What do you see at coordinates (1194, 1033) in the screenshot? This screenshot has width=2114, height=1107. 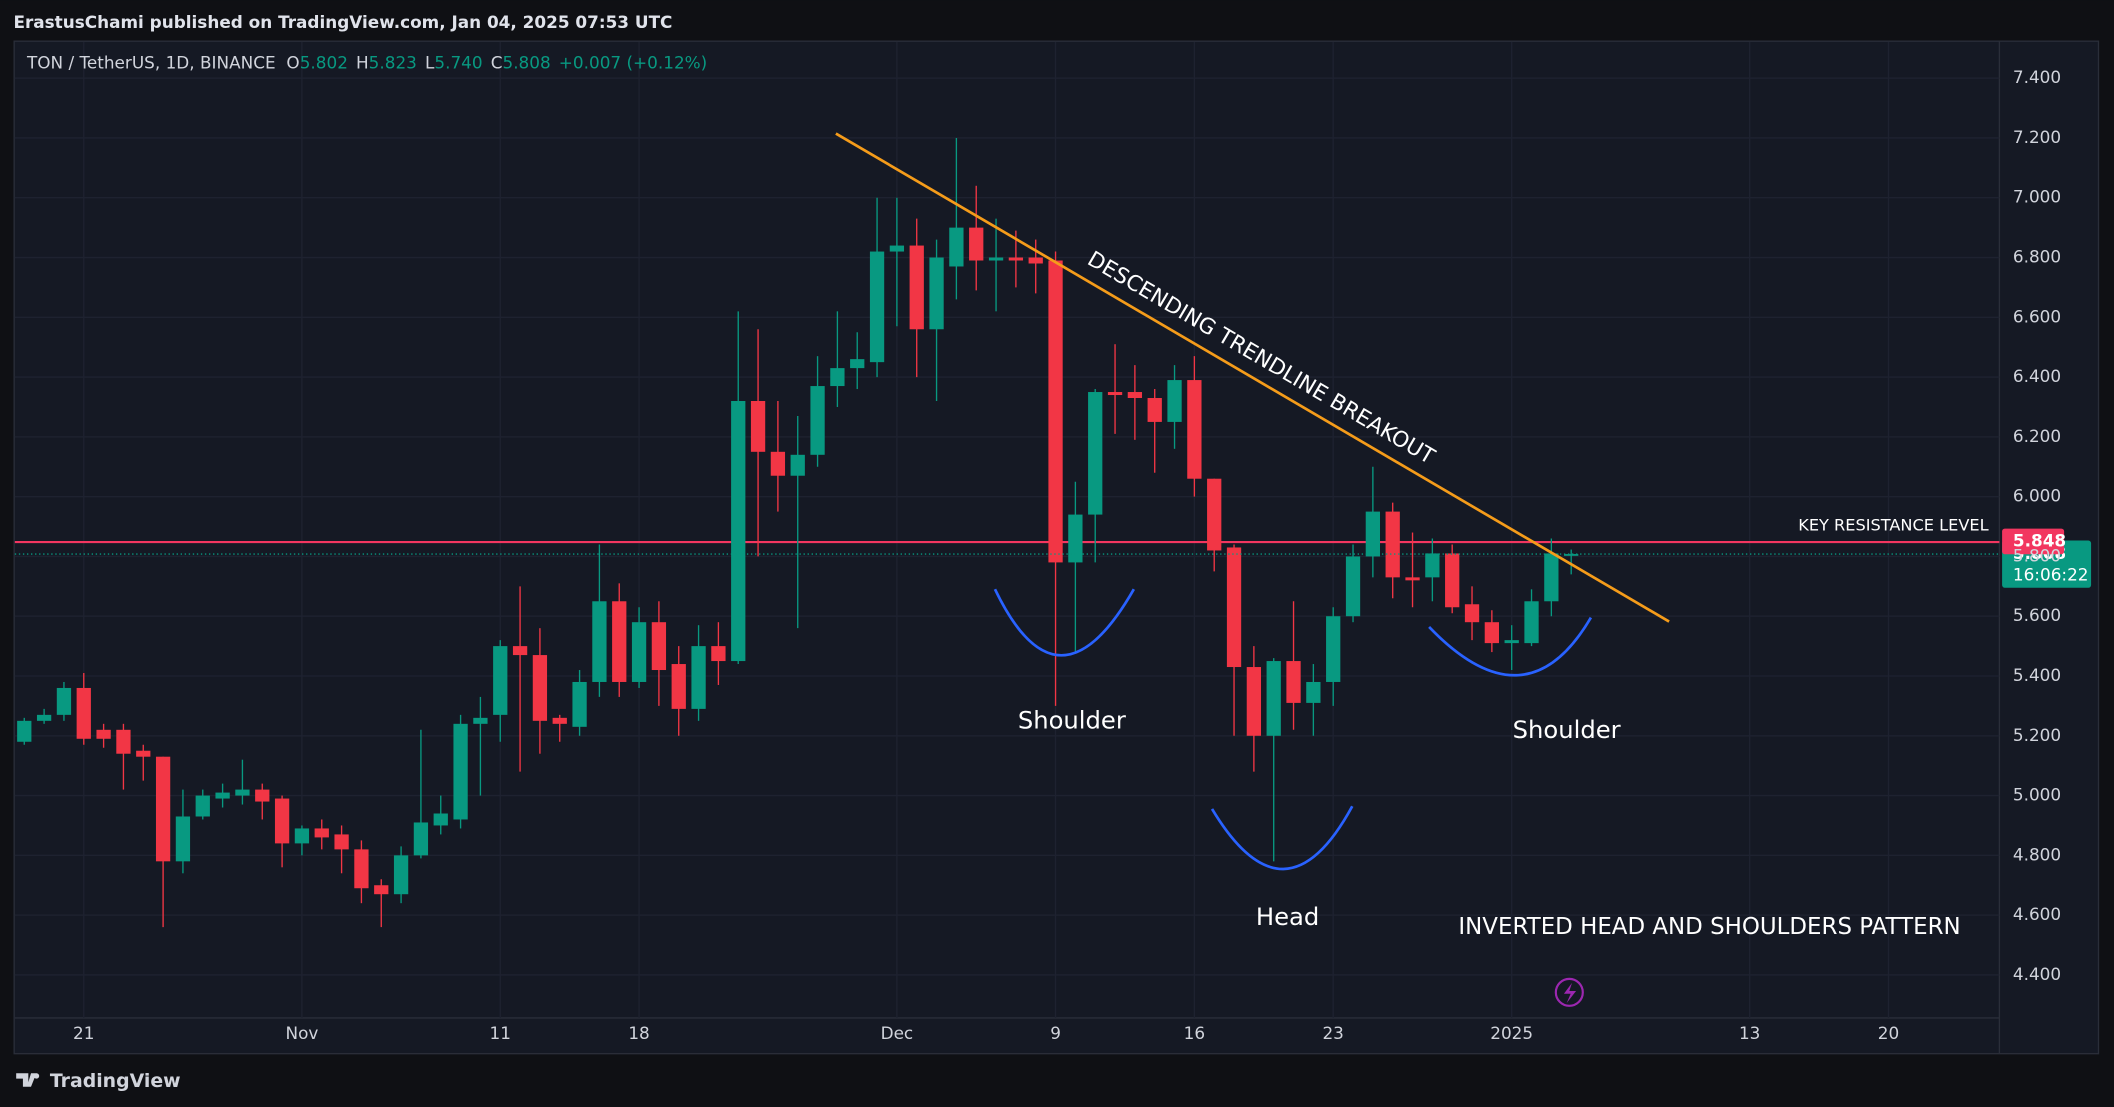 I see `x-tick-label: 16` at bounding box center [1194, 1033].